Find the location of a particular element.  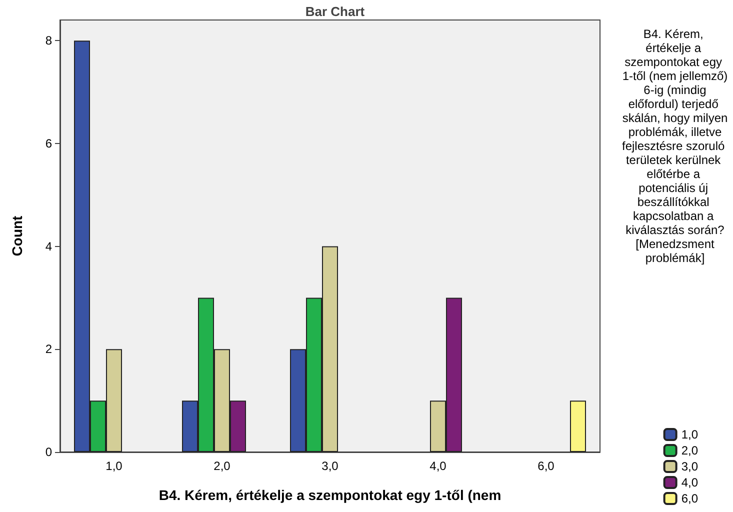

legend-label: 2,0 is located at coordinates (689, 451).